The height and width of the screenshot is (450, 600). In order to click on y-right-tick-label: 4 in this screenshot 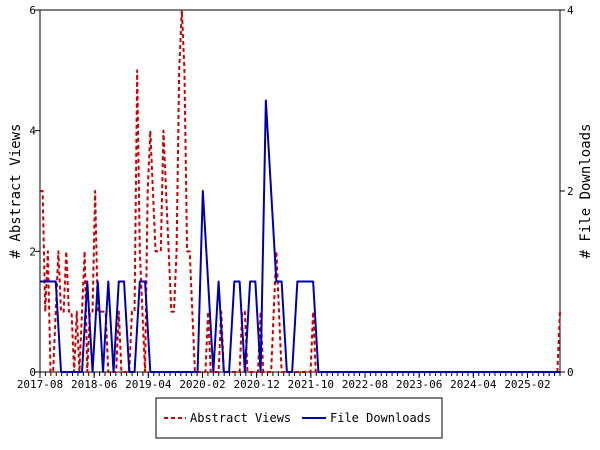, I will do `click(570, 10)`.